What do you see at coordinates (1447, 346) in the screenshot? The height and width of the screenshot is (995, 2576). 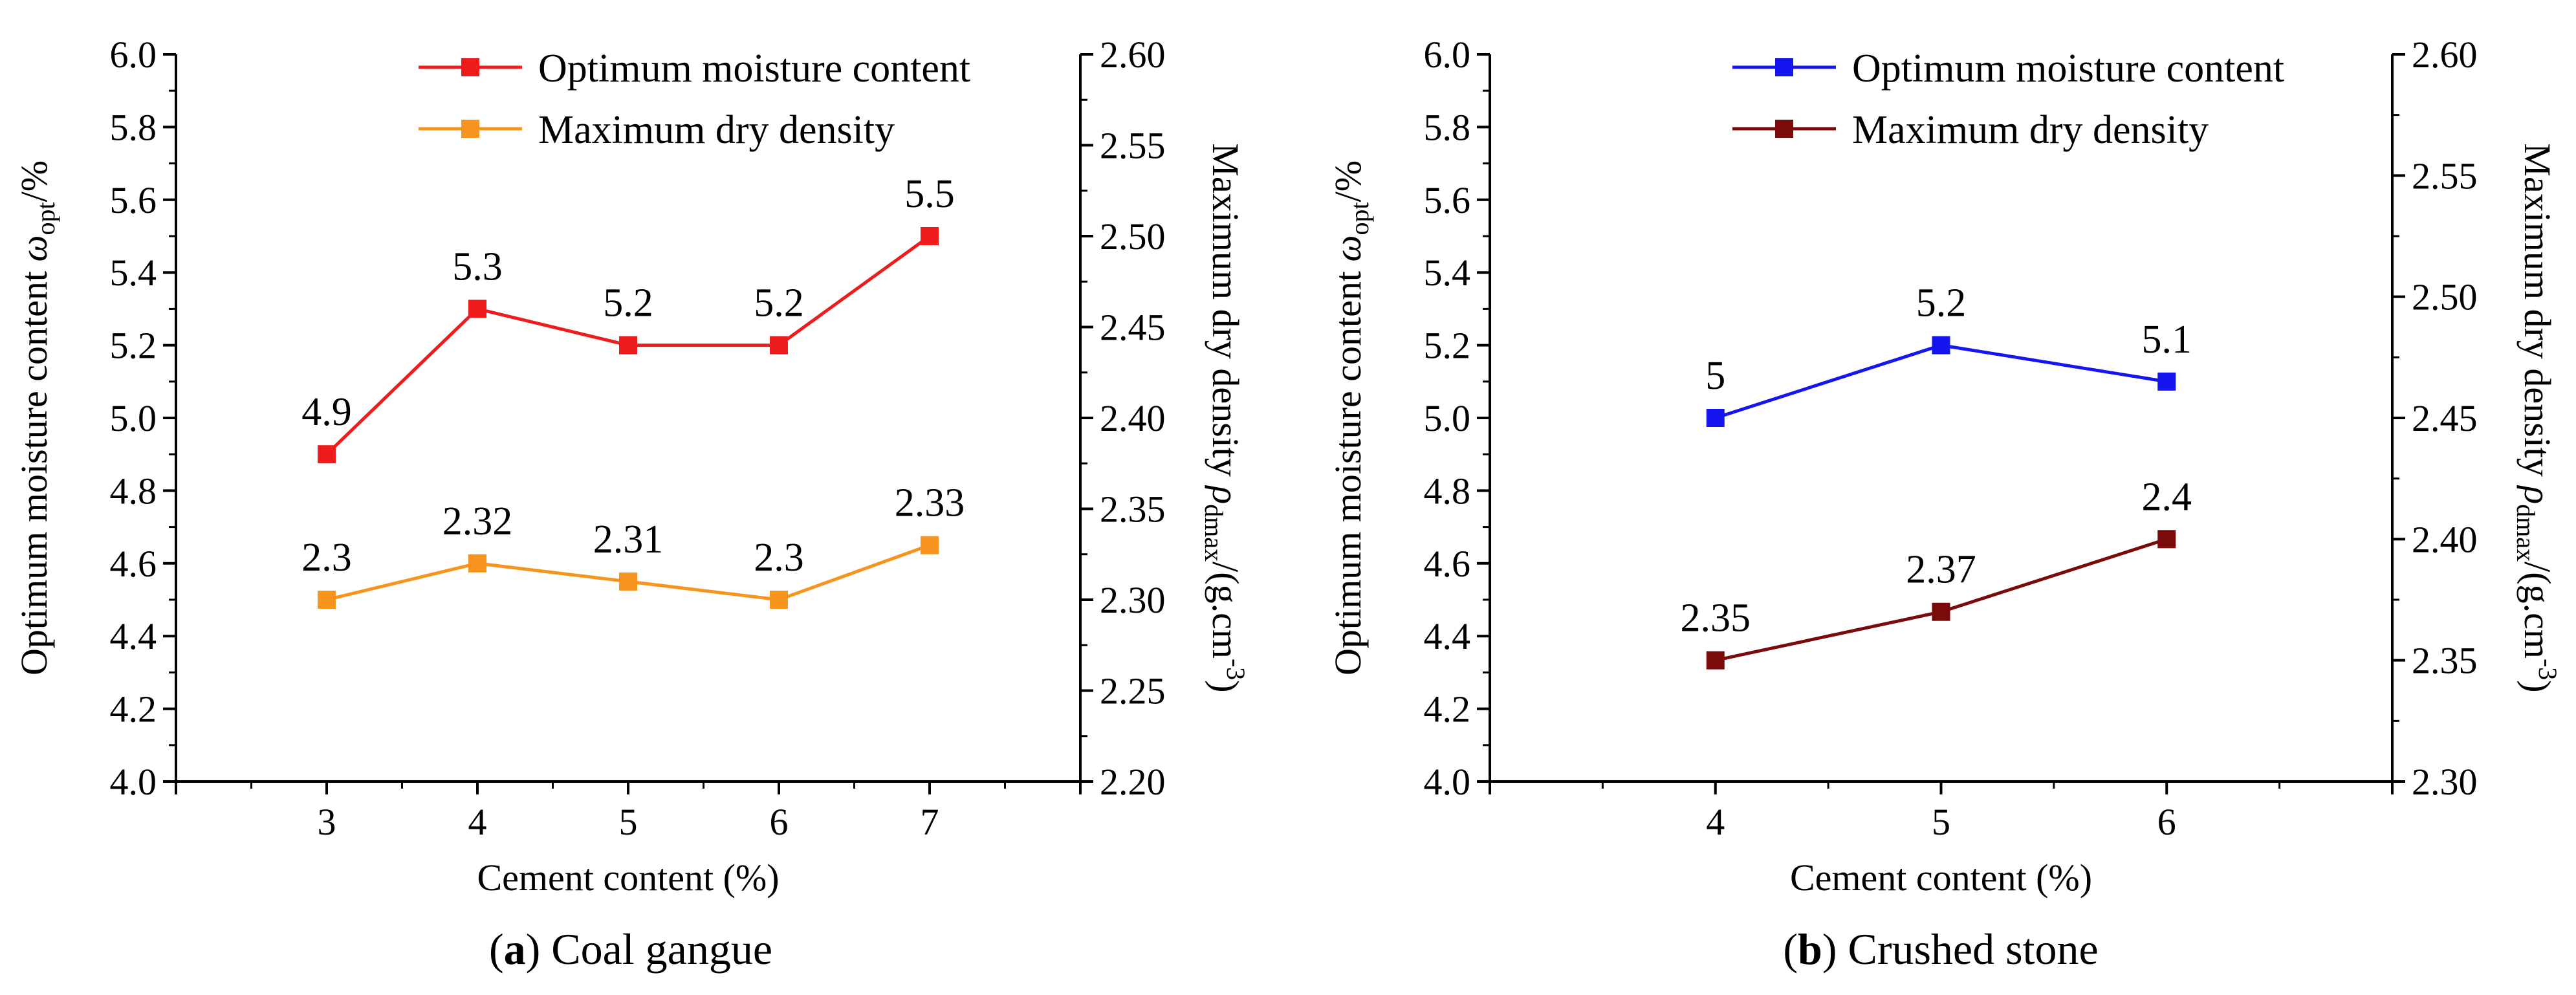 I see `left-tick-label: 5.2` at bounding box center [1447, 346].